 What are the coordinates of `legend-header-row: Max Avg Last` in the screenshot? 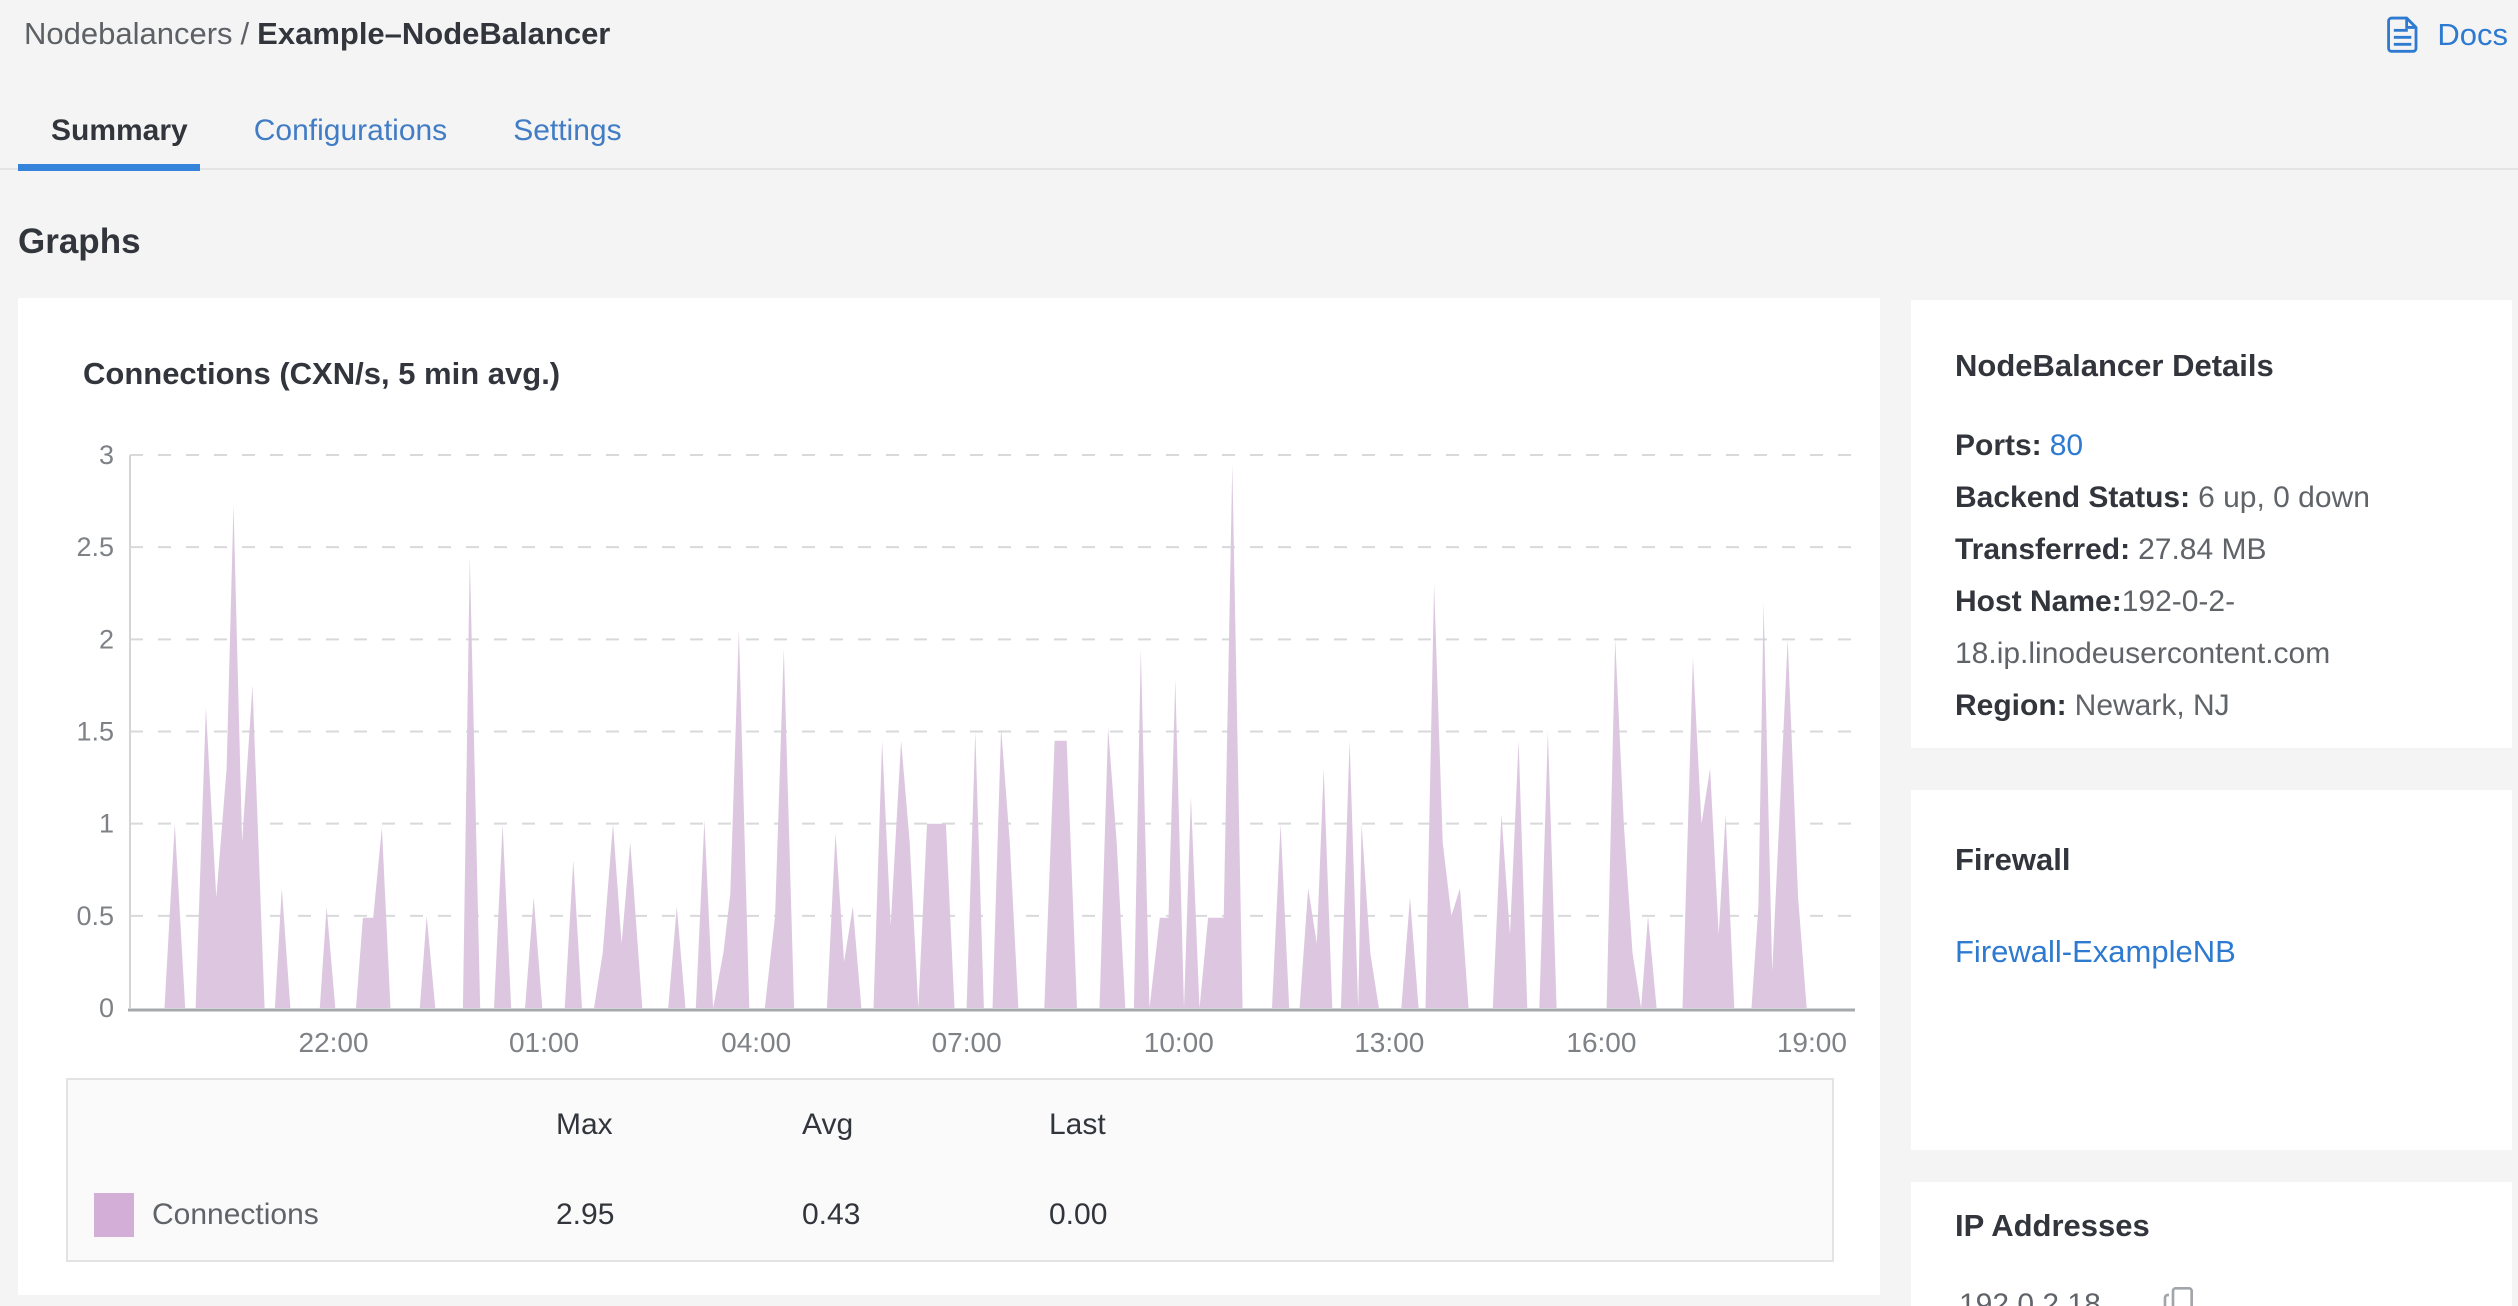 It's located at (950, 1125).